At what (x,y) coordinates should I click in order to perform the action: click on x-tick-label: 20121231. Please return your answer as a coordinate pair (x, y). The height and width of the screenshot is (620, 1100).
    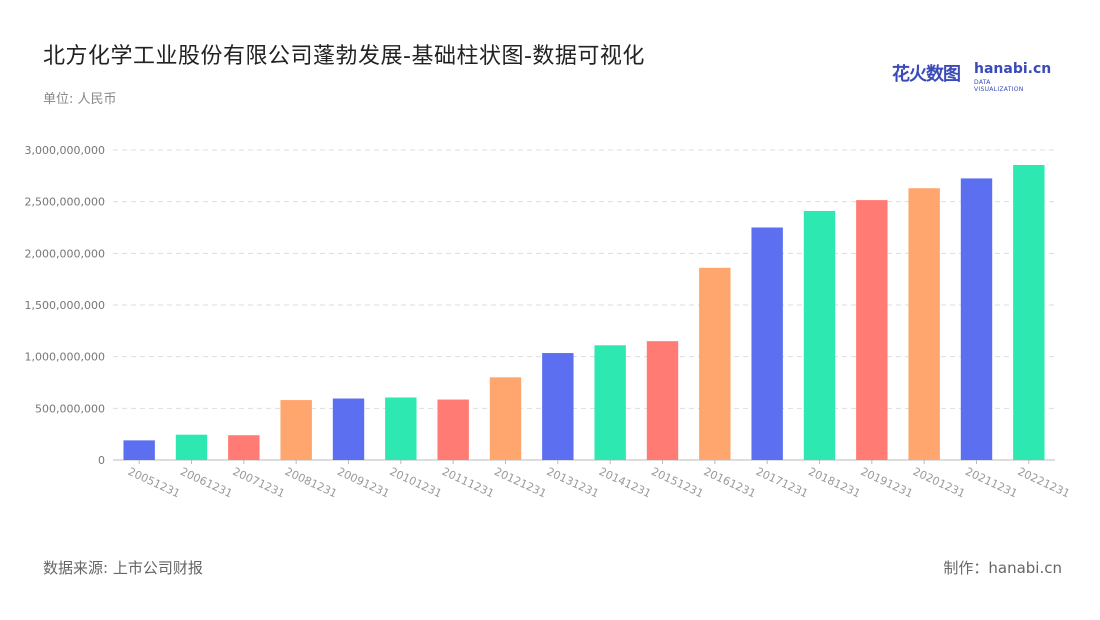
    Looking at the image, I should click on (520, 482).